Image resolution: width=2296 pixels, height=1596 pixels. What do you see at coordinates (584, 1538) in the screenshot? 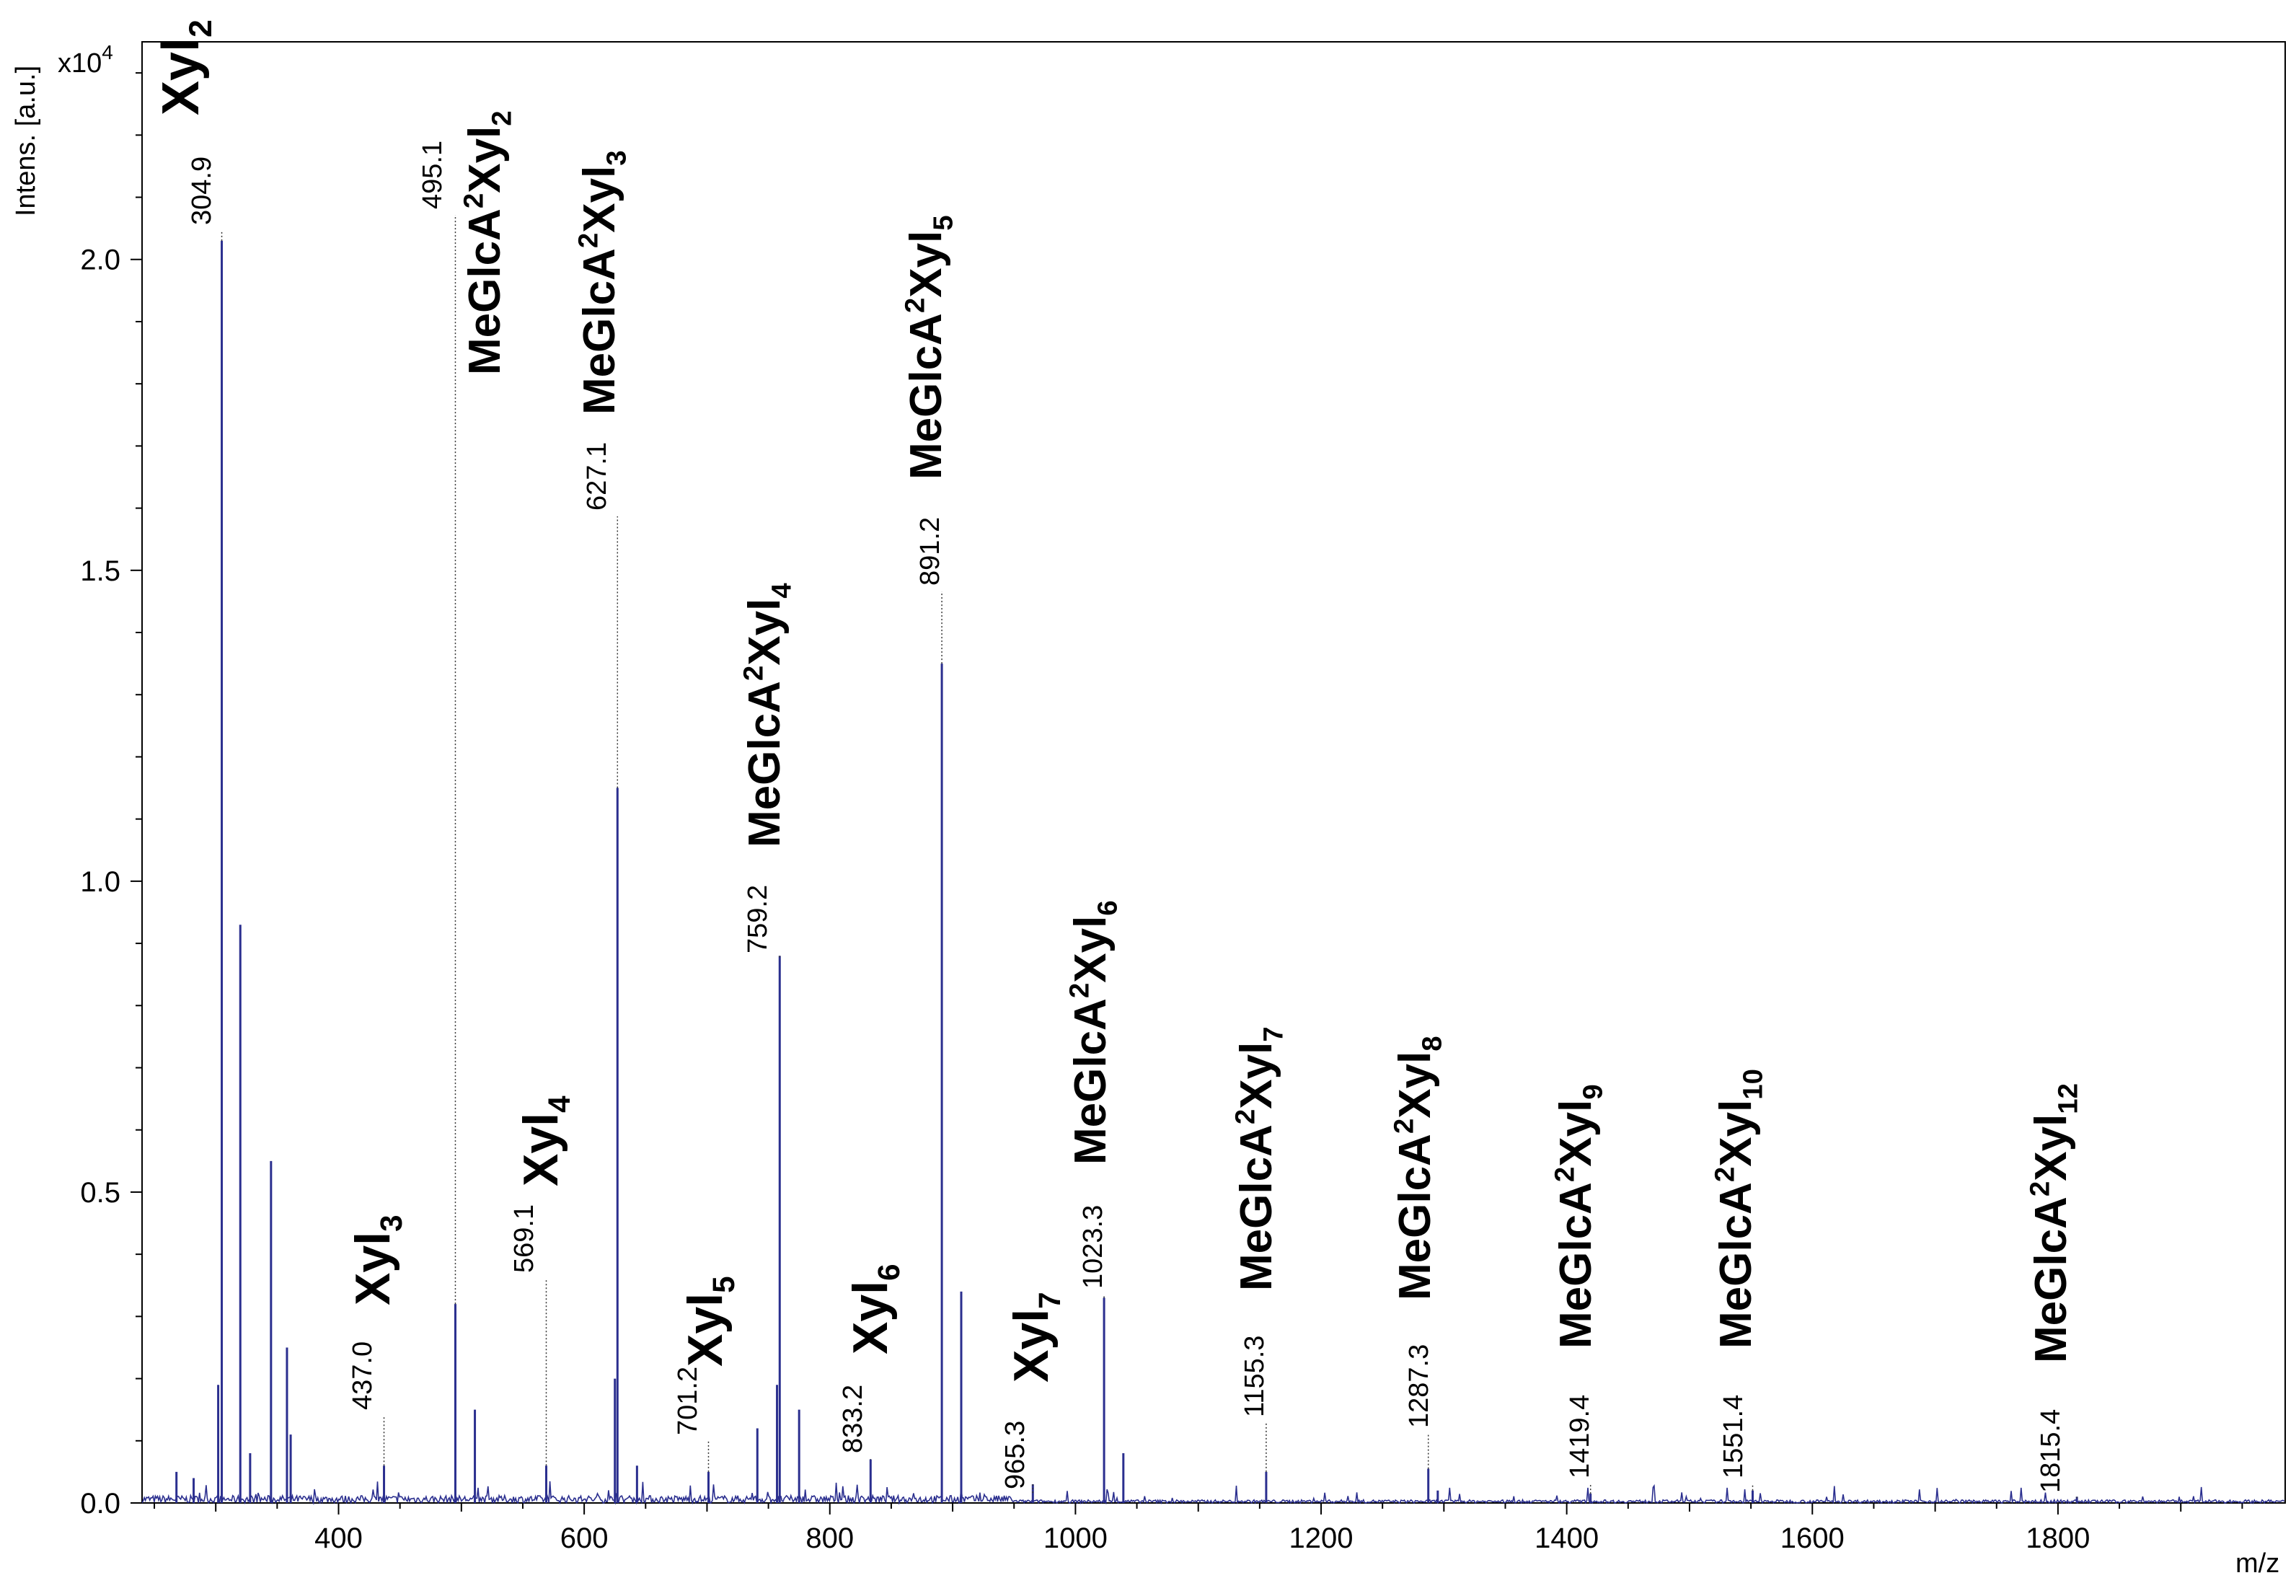
I see `x-tick-label: 600` at bounding box center [584, 1538].